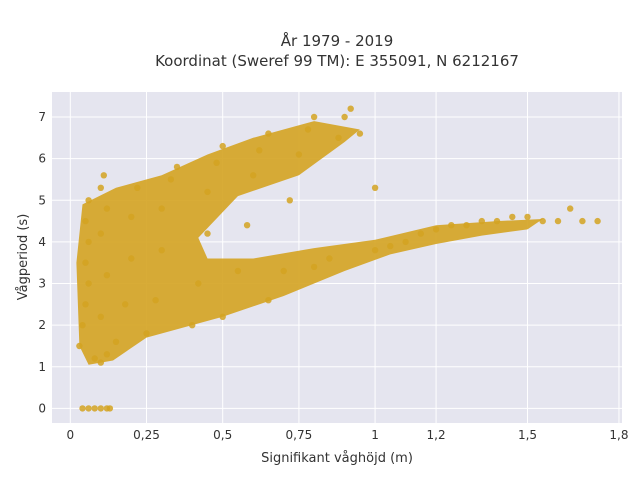 The width and height of the screenshot is (640, 480). What do you see at coordinates (70, 435) in the screenshot?
I see `x-tick-label: 0` at bounding box center [70, 435].